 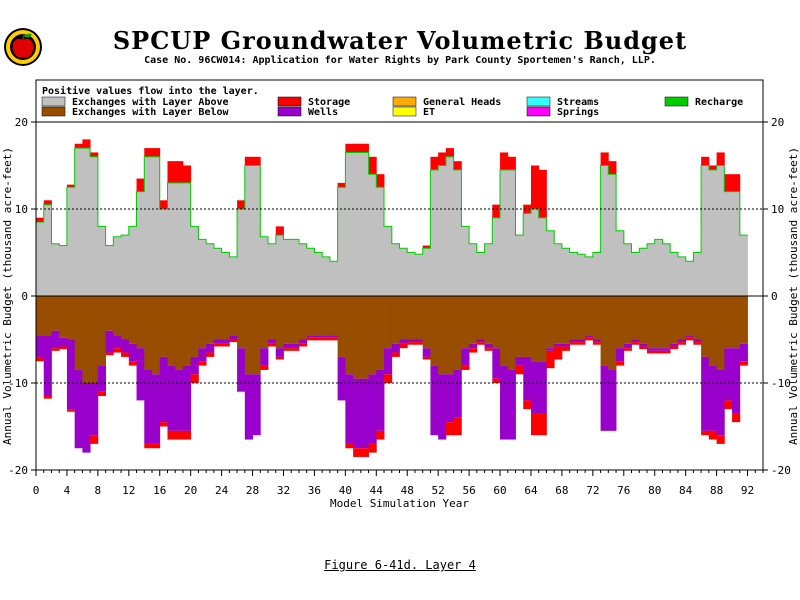 I want to click on x-tick-label: 20, so click(x=190, y=490).